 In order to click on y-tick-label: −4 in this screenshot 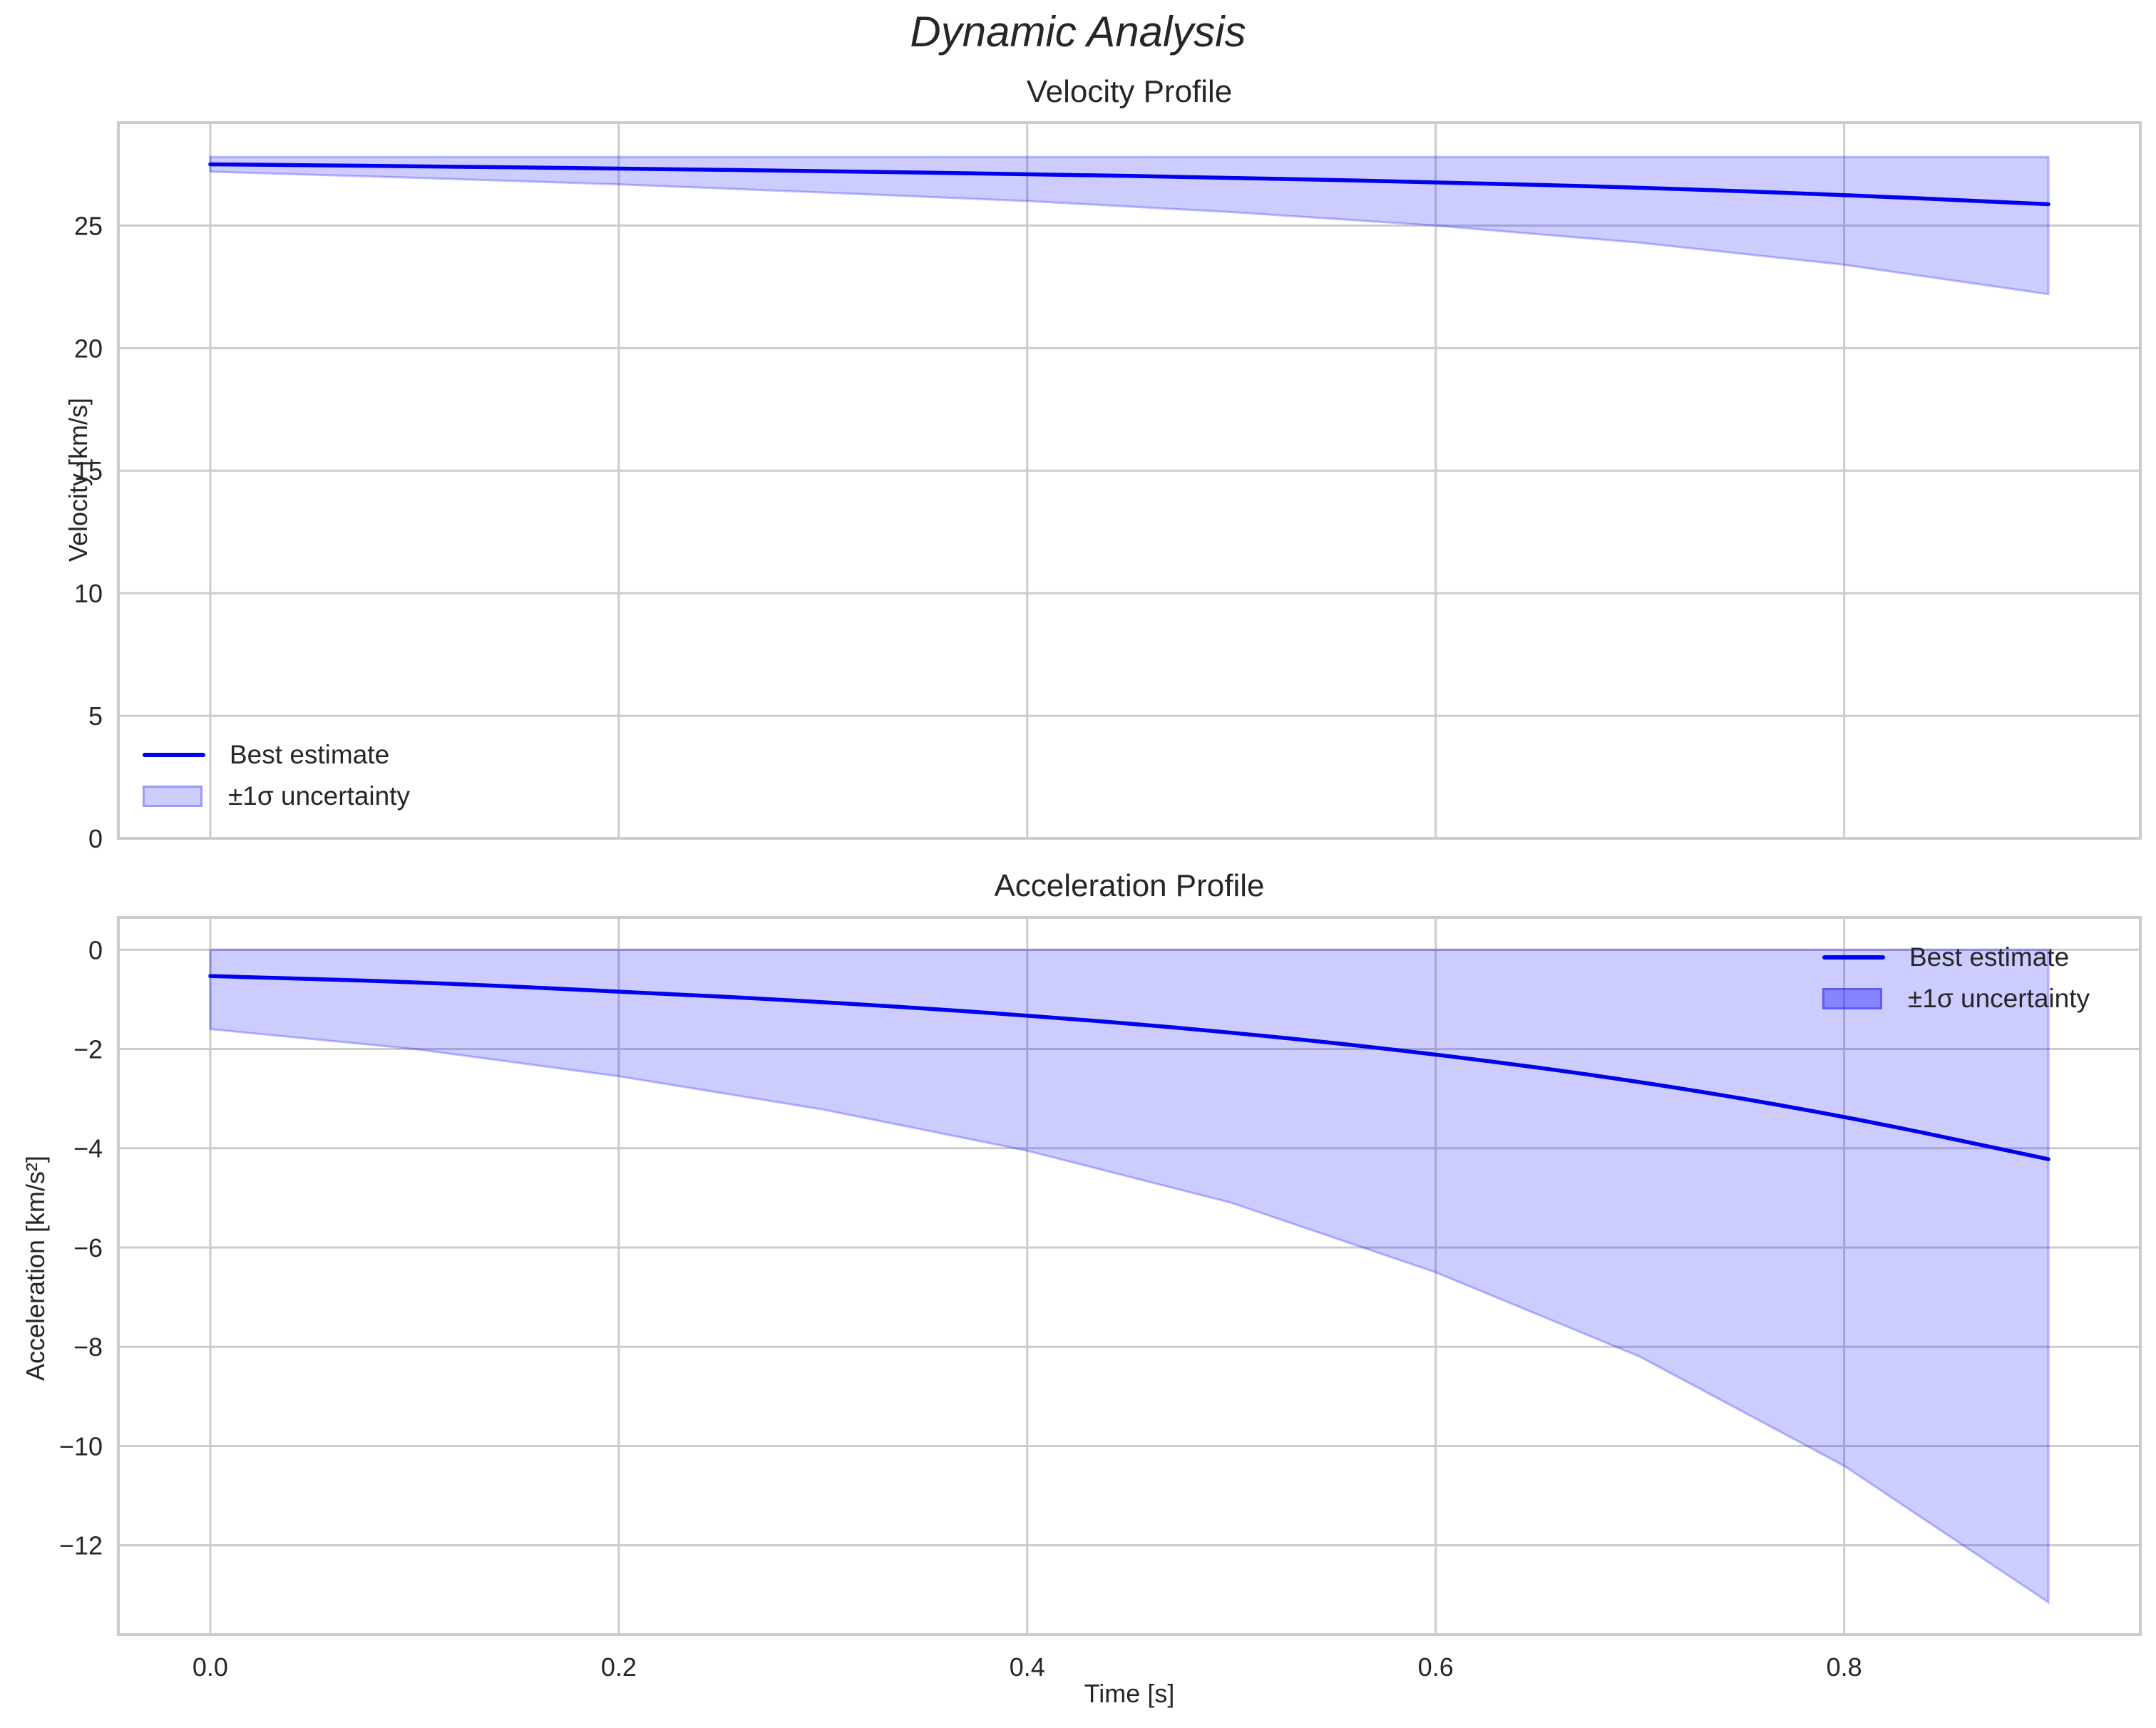, I will do `click(88, 1148)`.